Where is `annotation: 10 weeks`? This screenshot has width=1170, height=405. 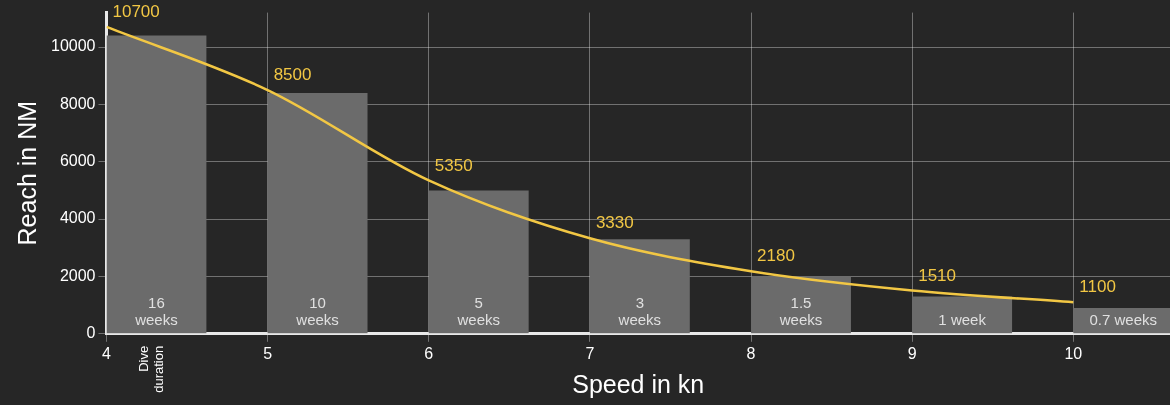 annotation: 10 weeks is located at coordinates (317, 310).